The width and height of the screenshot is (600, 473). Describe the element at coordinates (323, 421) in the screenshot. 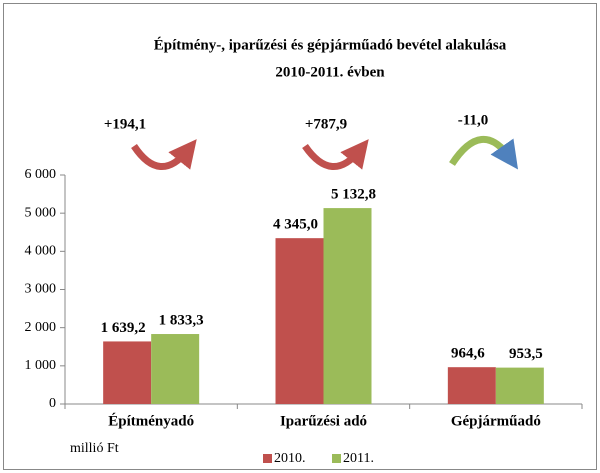

I see `x-tick-label: Iparűzési adó` at that location.